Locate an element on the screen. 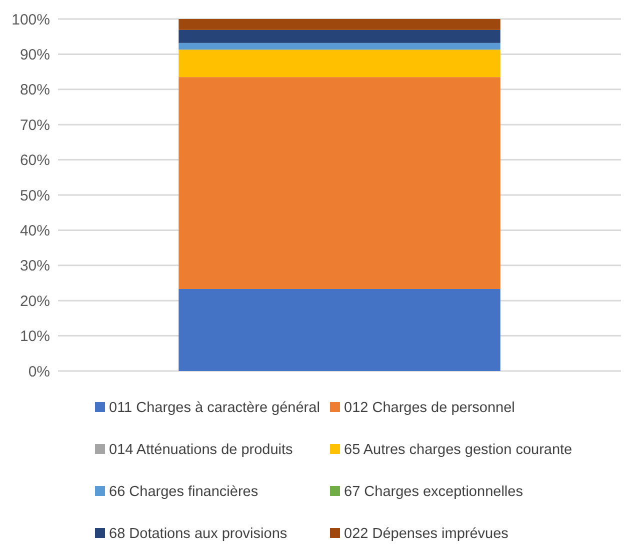 The width and height of the screenshot is (631, 547). y-tick-label: 10% is located at coordinates (35, 337).